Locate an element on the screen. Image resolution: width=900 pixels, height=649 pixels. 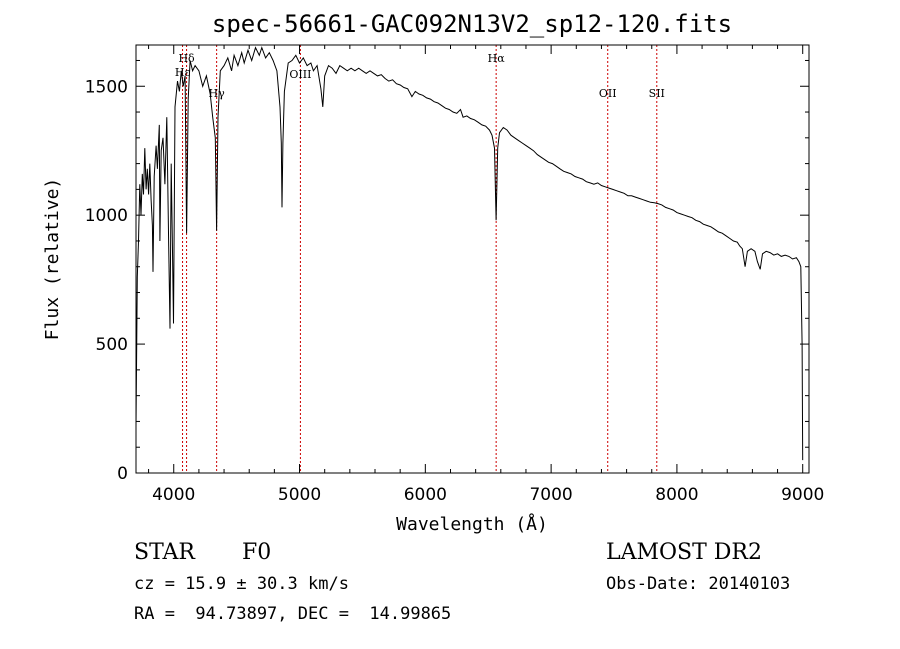
subclass: F0 is located at coordinates (257, 552).